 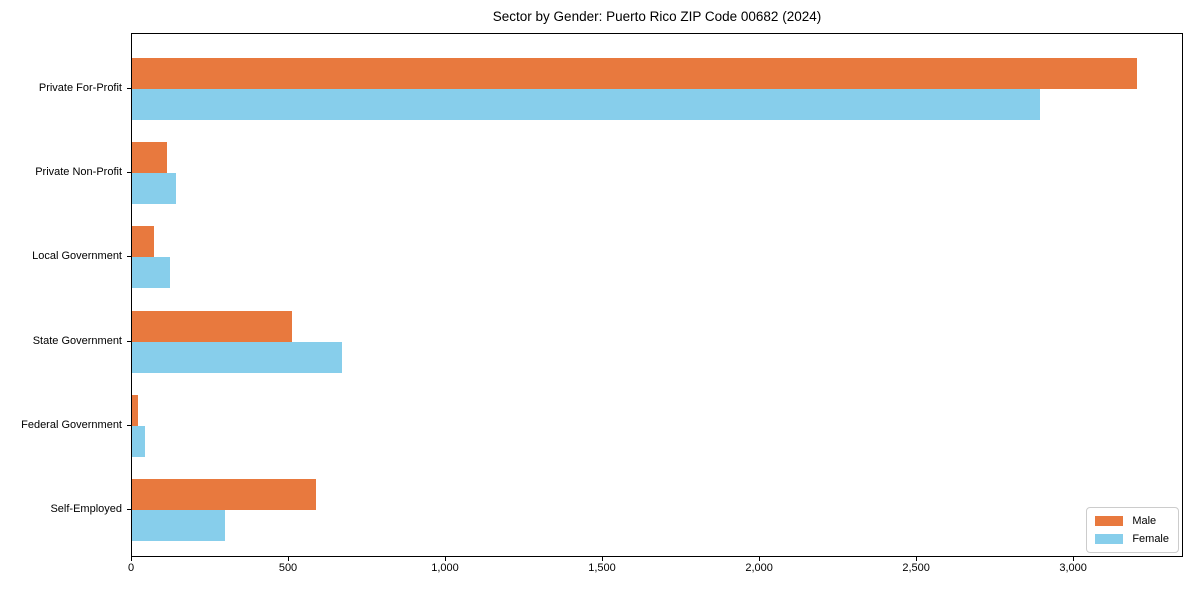 What do you see at coordinates (759, 568) in the screenshot?
I see `x-axis-tick-label: 2,000` at bounding box center [759, 568].